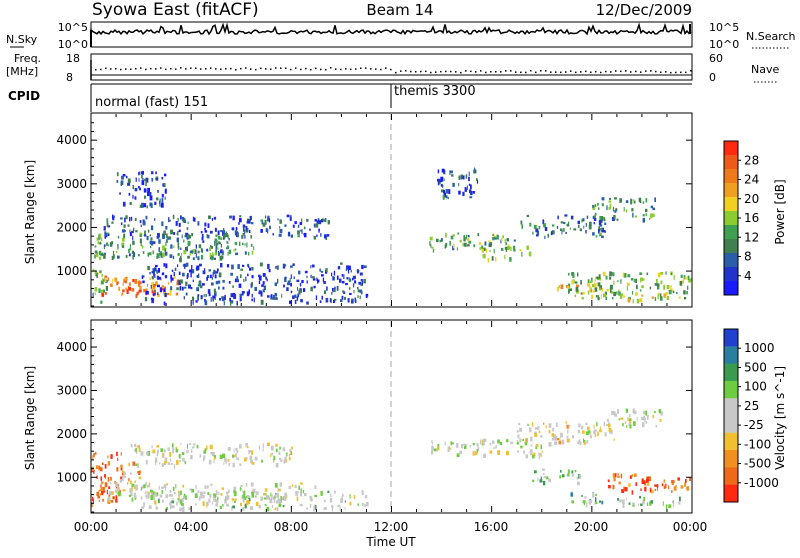 Image resolution: width=800 pixels, height=558 pixels. Describe the element at coordinates (350, 97) in the screenshot. I see `cpid-panel: CPID normal (fast) 151 themis 3300` at that location.